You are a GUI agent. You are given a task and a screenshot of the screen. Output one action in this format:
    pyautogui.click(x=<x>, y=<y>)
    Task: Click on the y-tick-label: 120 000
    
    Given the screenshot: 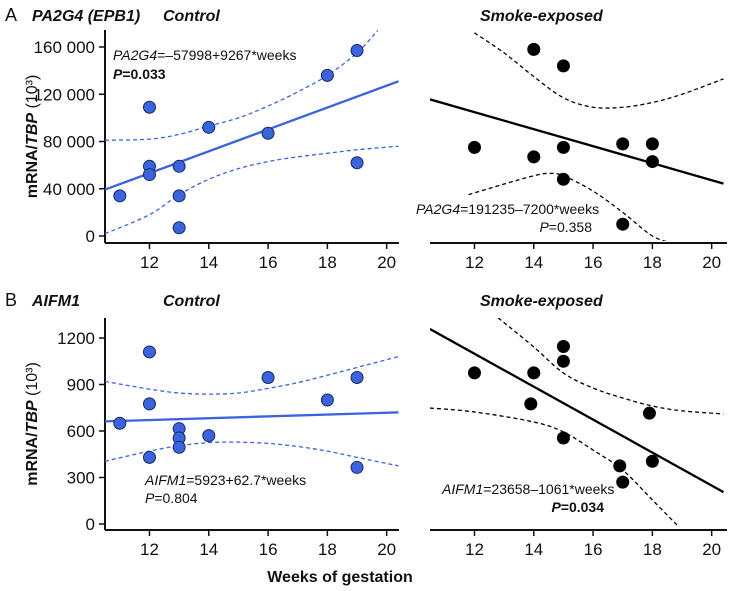 What is the action you would take?
    pyautogui.click(x=64, y=94)
    